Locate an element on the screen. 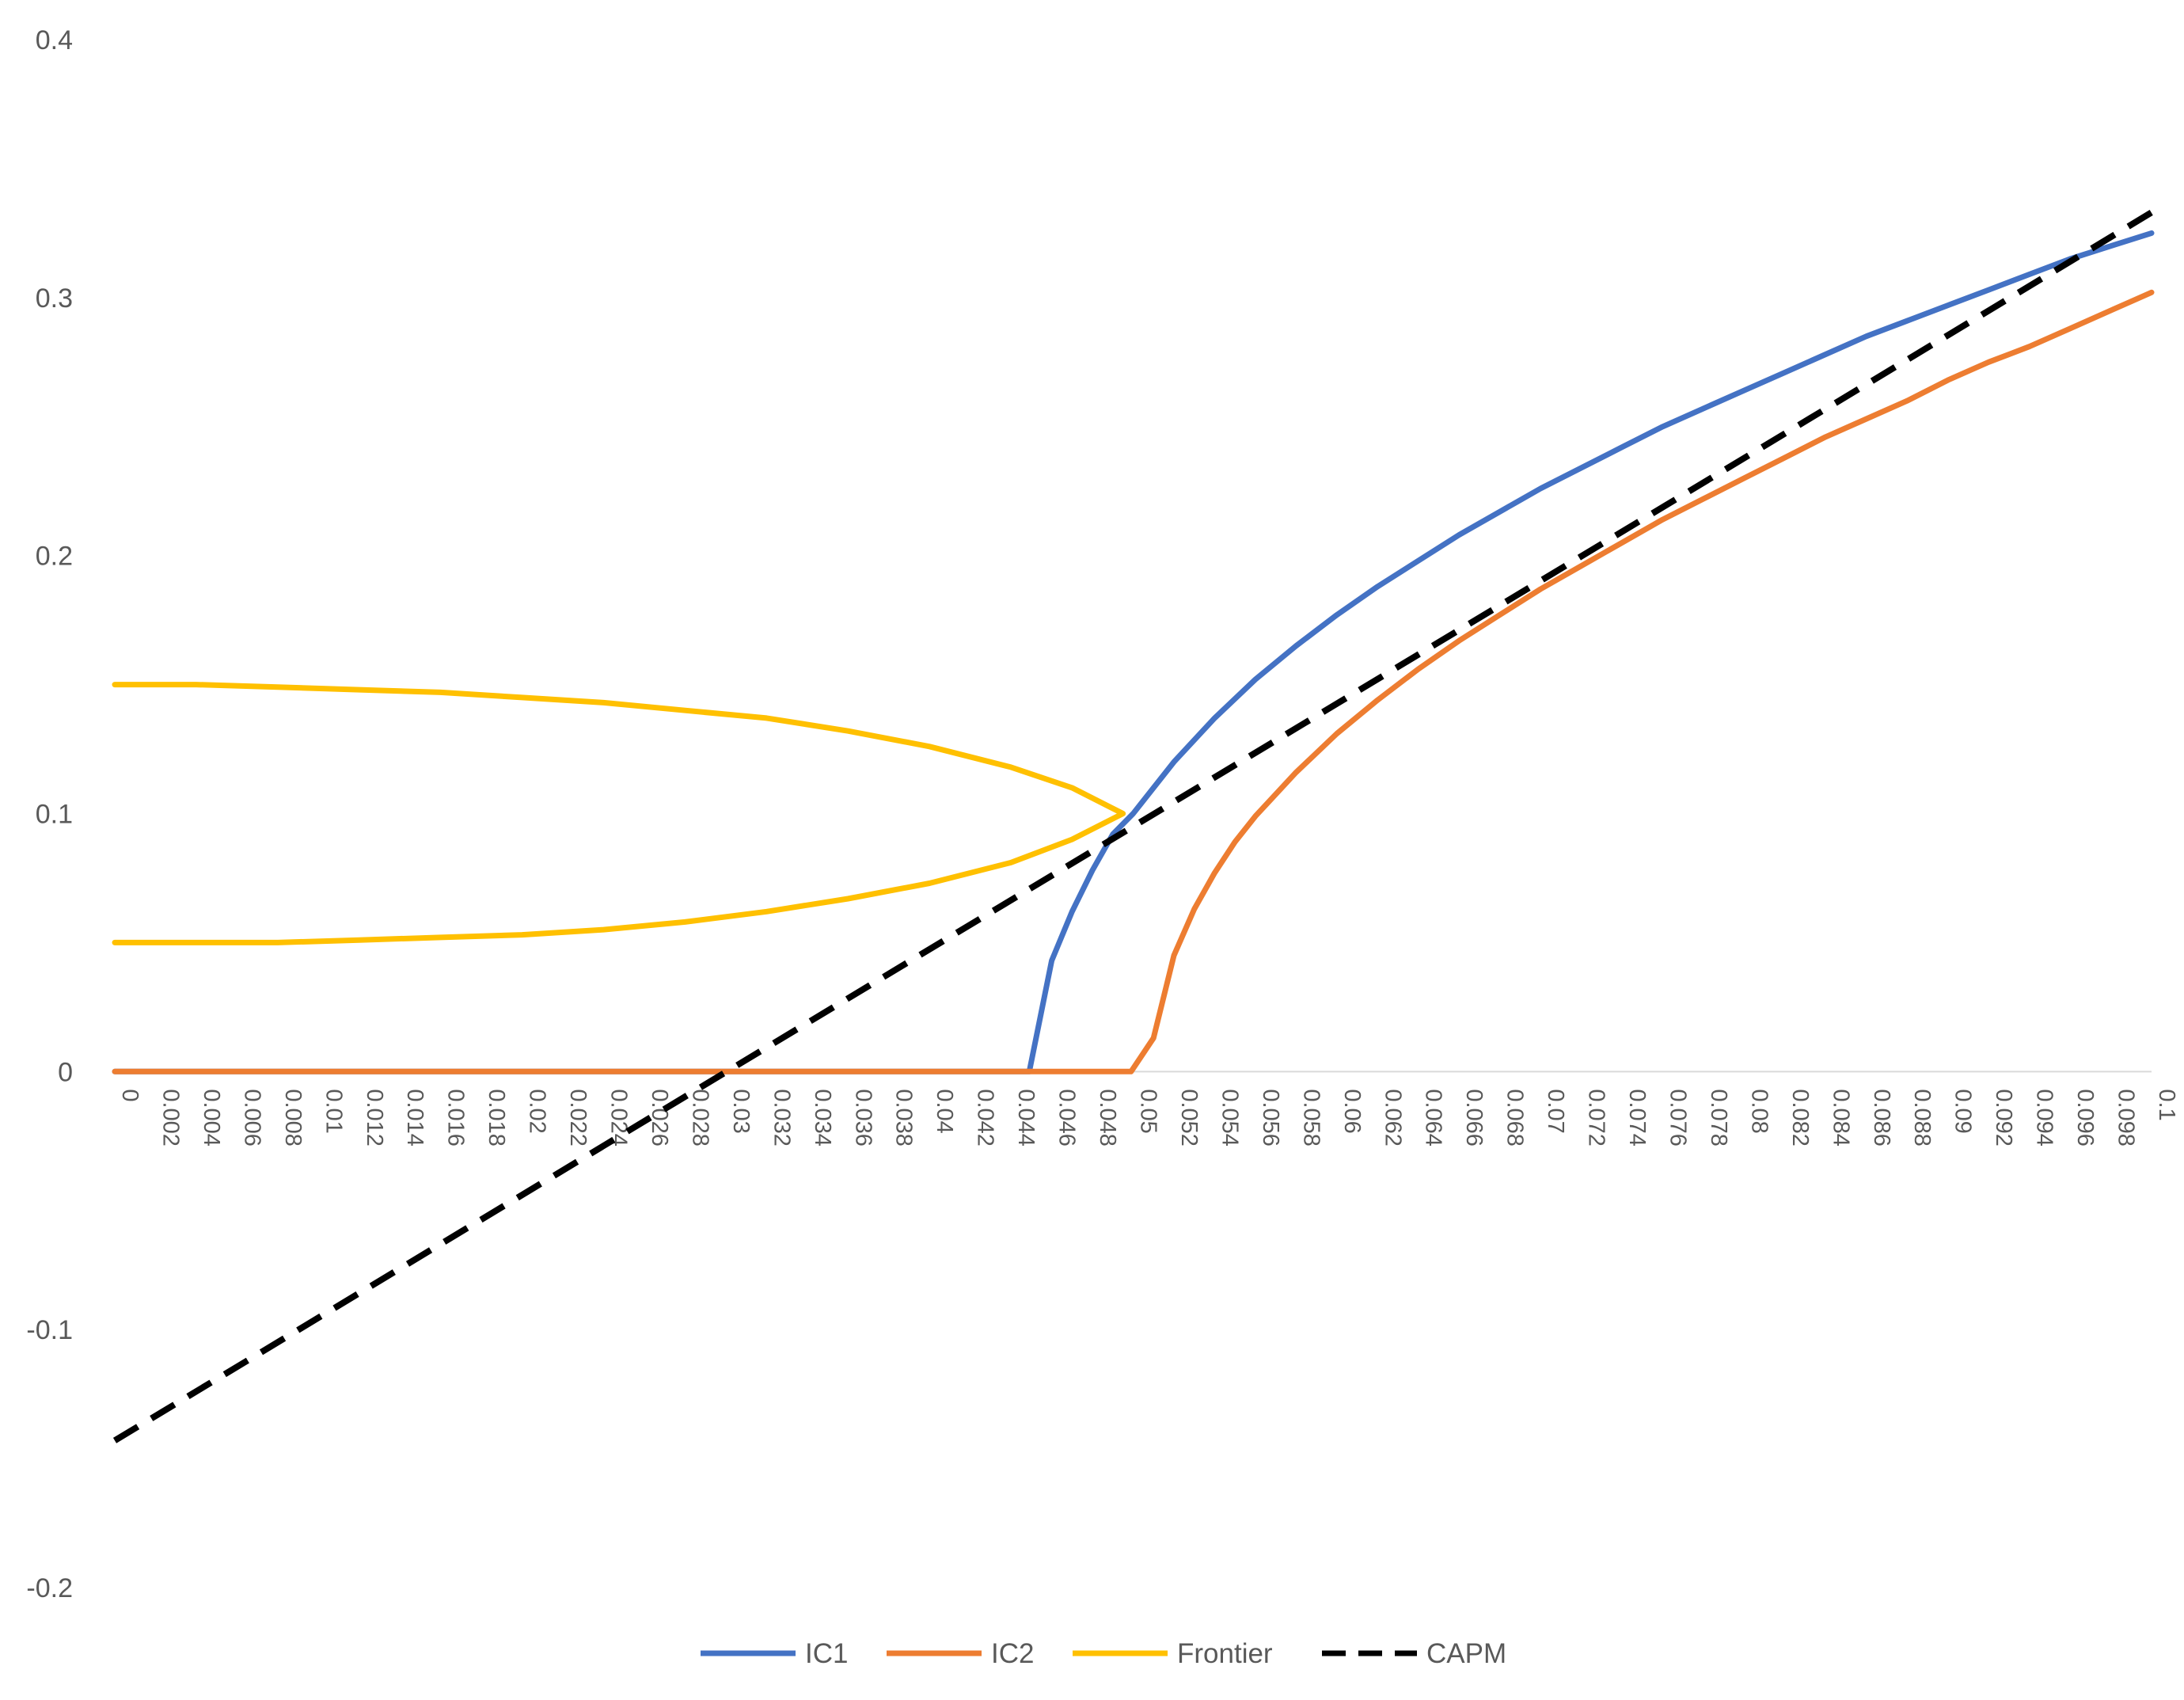 The width and height of the screenshot is (2184, 1700). x-tick-label: 0.064 is located at coordinates (1433, 1118).